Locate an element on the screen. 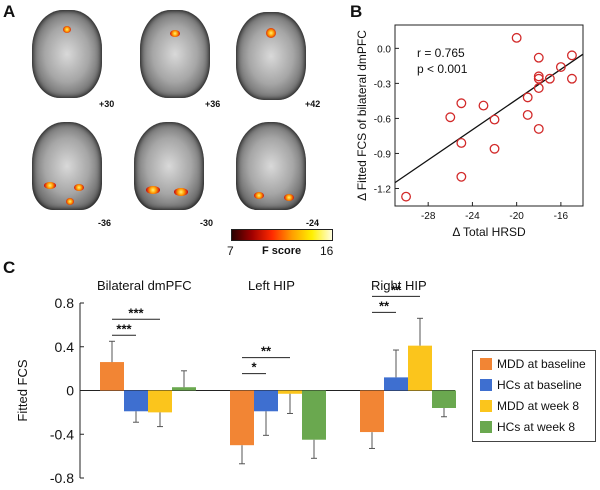  slice-label: +42 is located at coordinates (313, 104).